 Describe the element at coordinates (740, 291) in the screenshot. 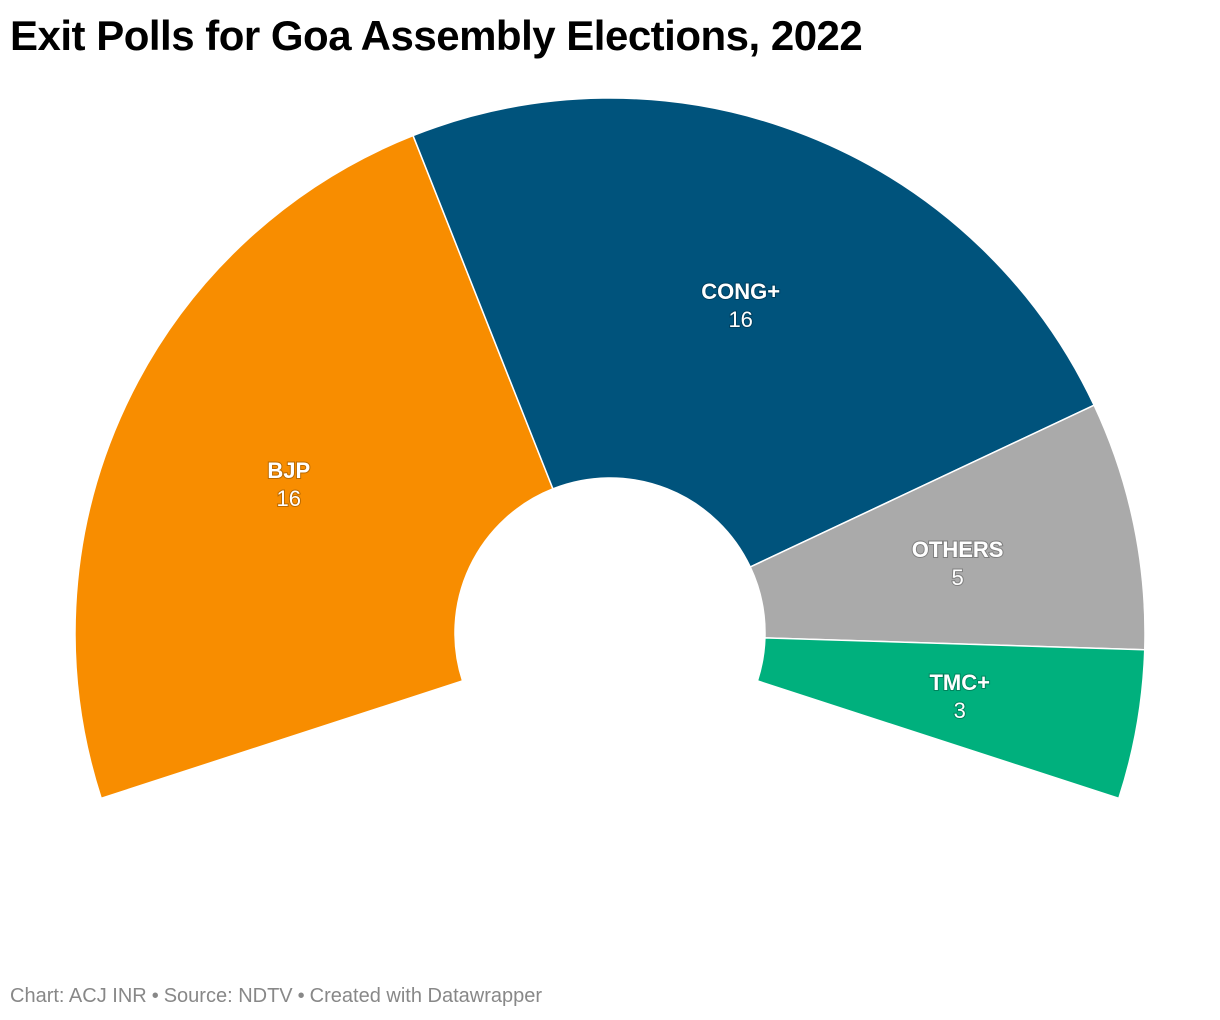

I see `slice-label-name: CONG+` at that location.